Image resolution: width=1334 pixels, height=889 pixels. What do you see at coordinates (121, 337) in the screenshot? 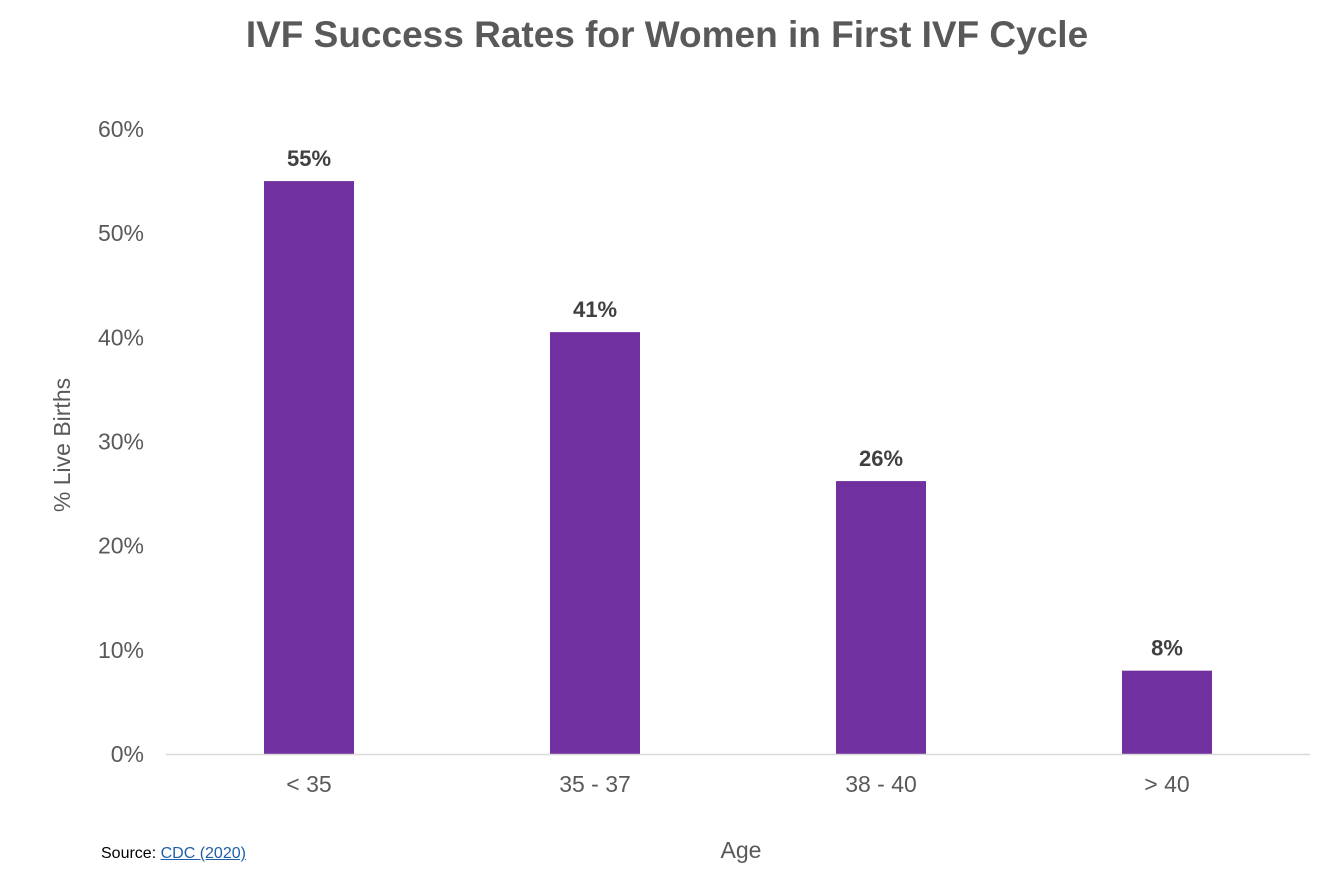
I see `y-tick-label: 40%` at bounding box center [121, 337].